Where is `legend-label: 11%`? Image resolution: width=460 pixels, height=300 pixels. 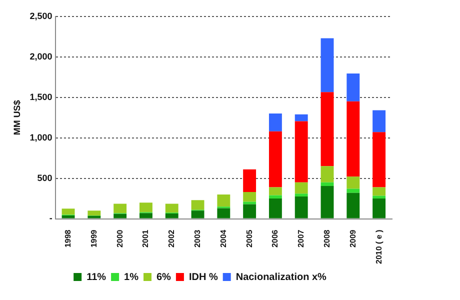
legend-label: 11% is located at coordinates (96, 277).